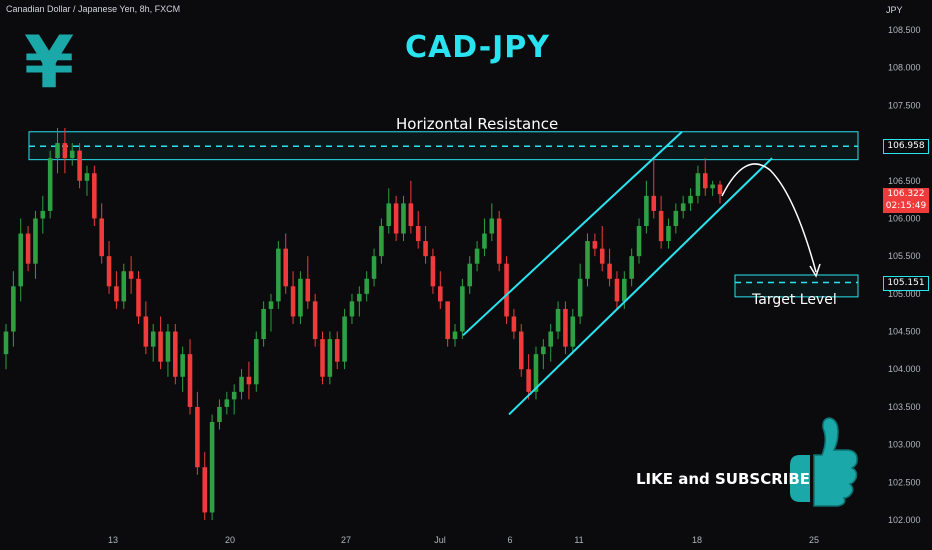 The height and width of the screenshot is (550, 932). What do you see at coordinates (723, 479) in the screenshot?
I see `like-subscribe-label: LIKE and SUBSCRIBE` at bounding box center [723, 479].